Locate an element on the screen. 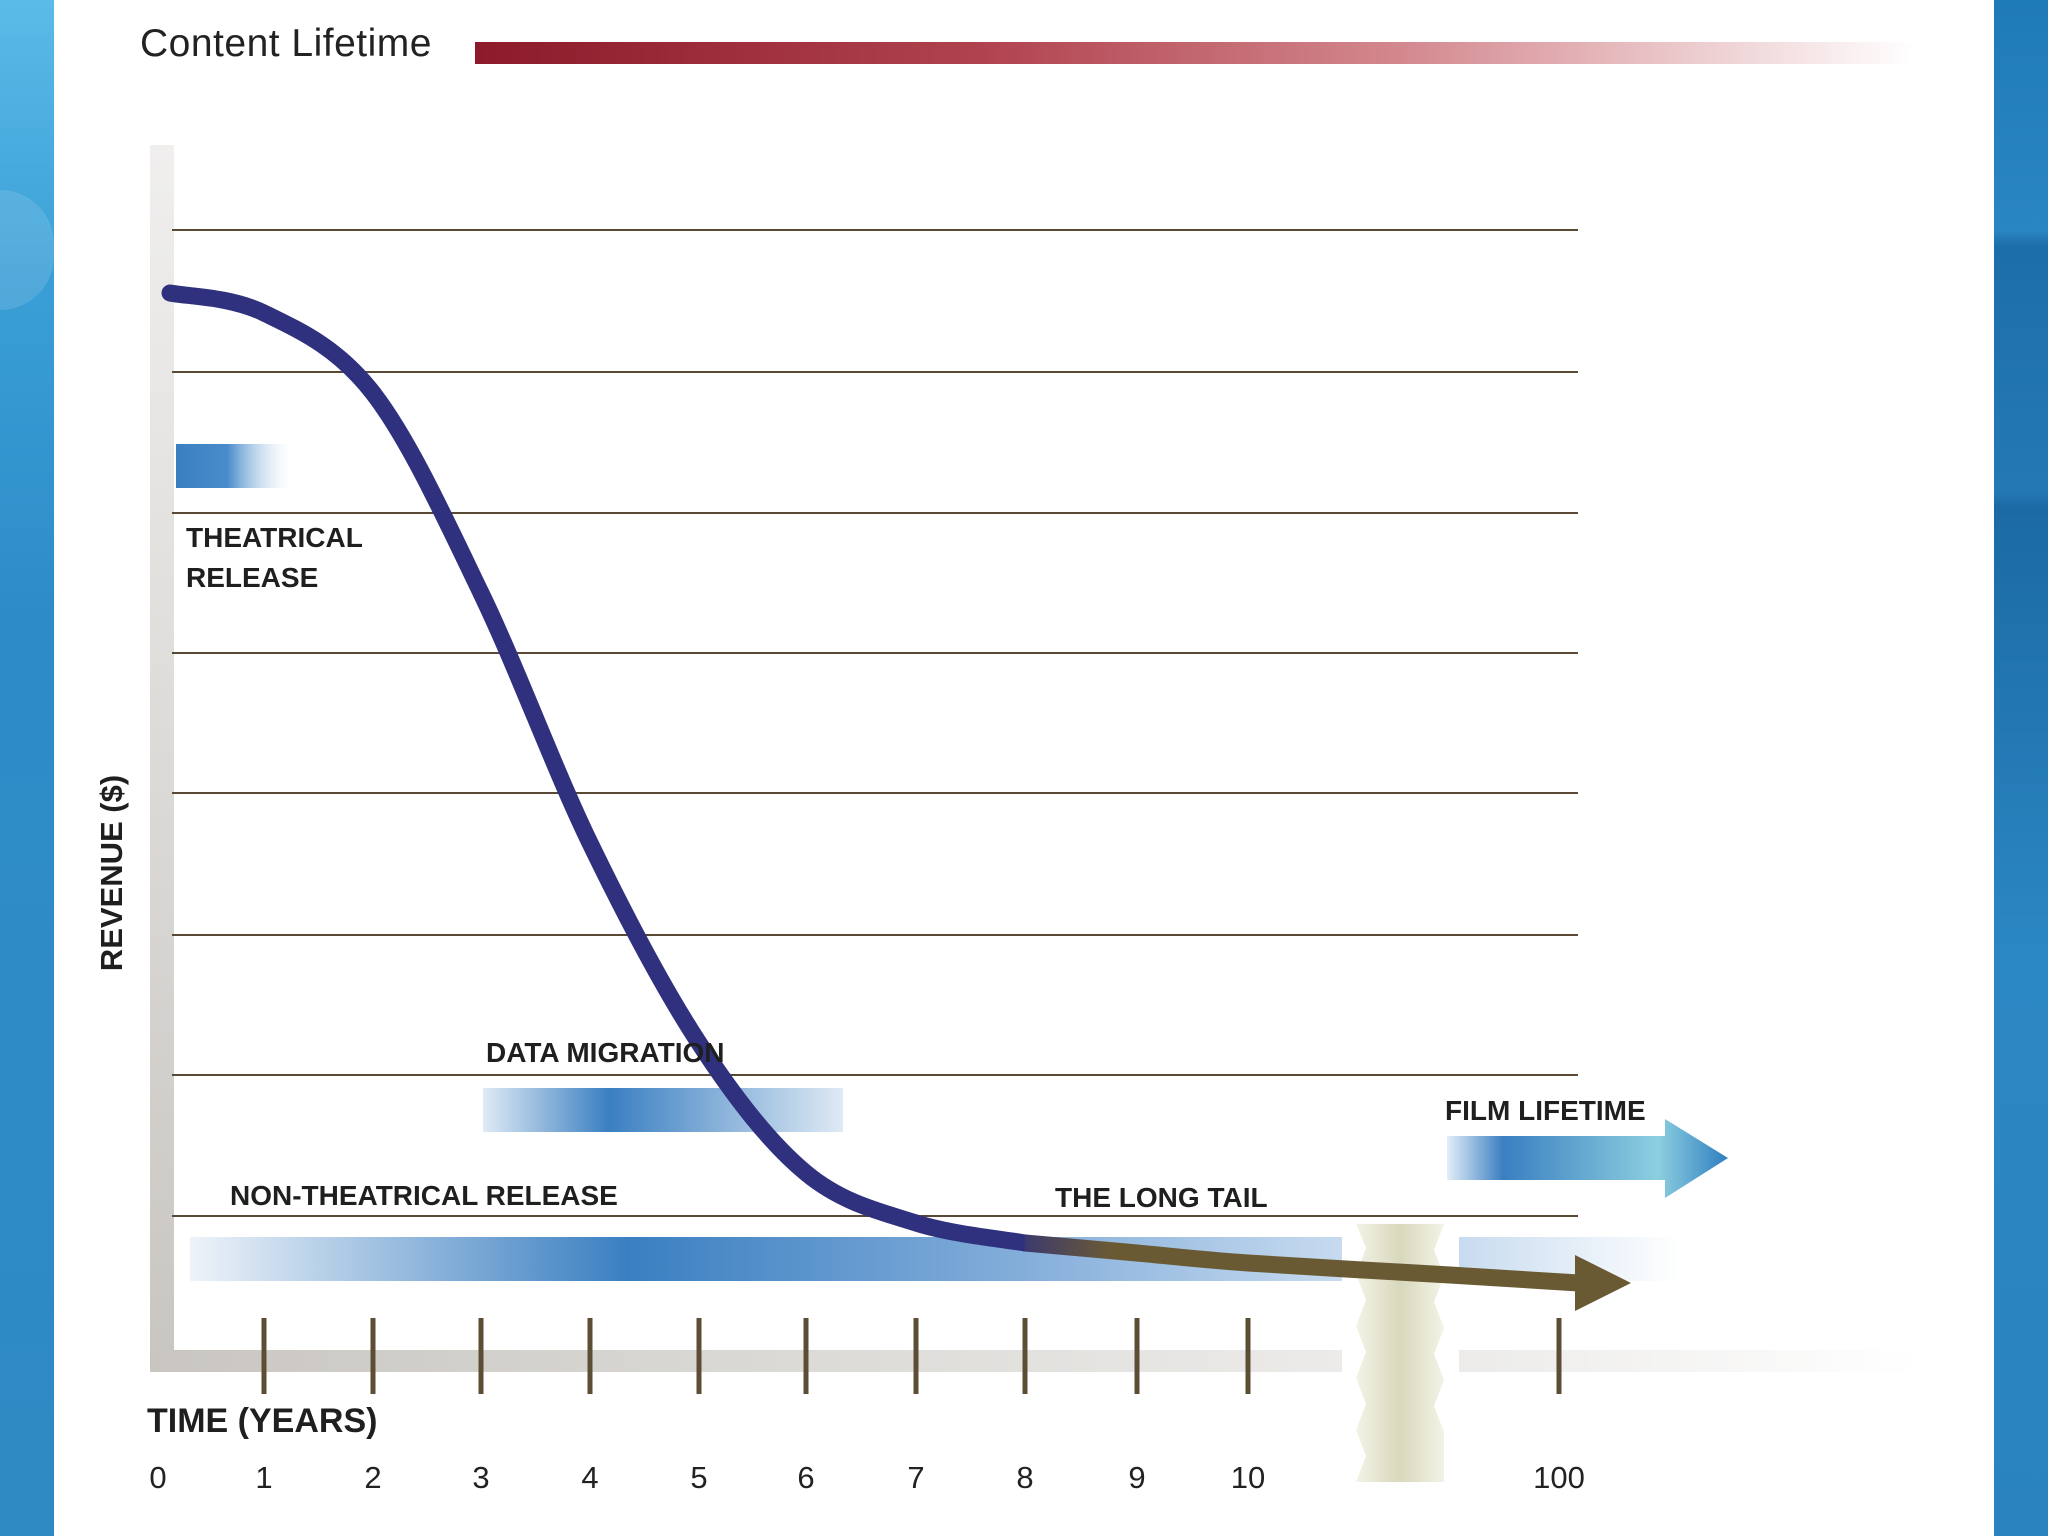 The width and height of the screenshot is (2048, 1536). x-axis is located at coordinates (746, 1361).